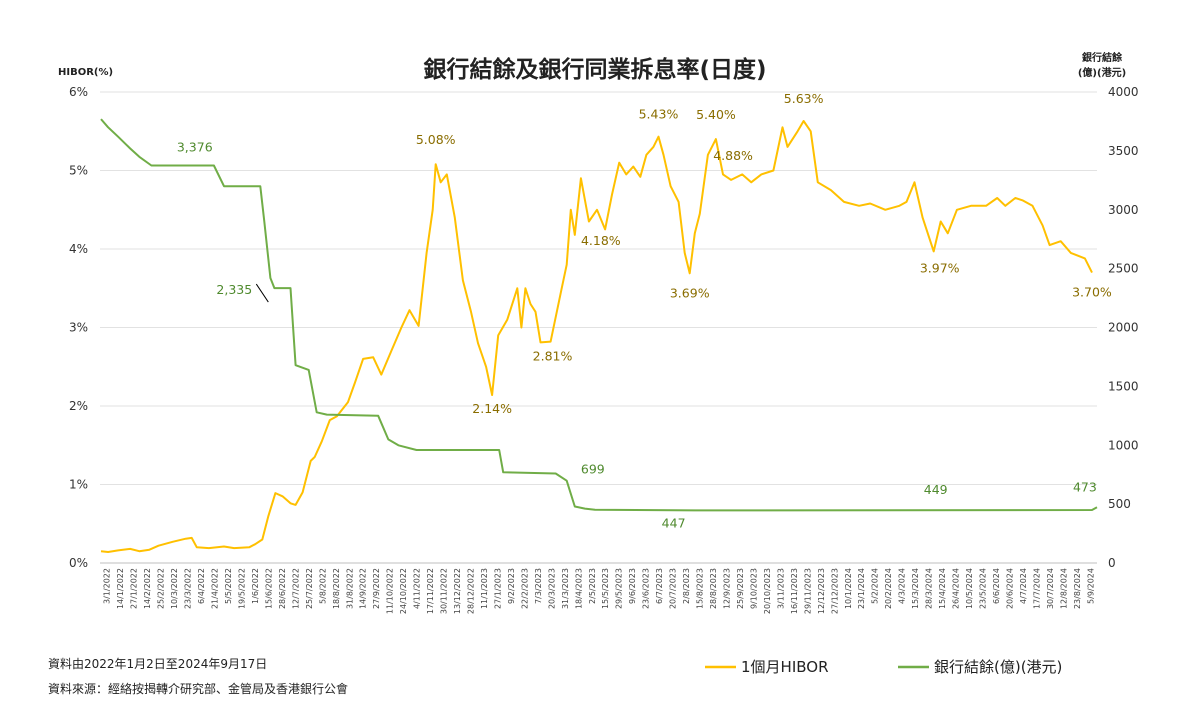  What do you see at coordinates (753, 588) in the screenshot?
I see `x-tick-label: 9/10/2023` at bounding box center [753, 588].